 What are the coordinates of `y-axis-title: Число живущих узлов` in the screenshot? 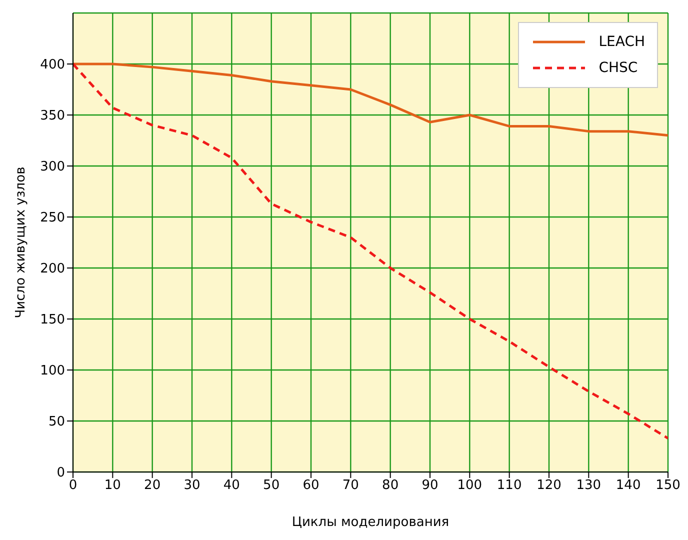 It's located at (21, 242).